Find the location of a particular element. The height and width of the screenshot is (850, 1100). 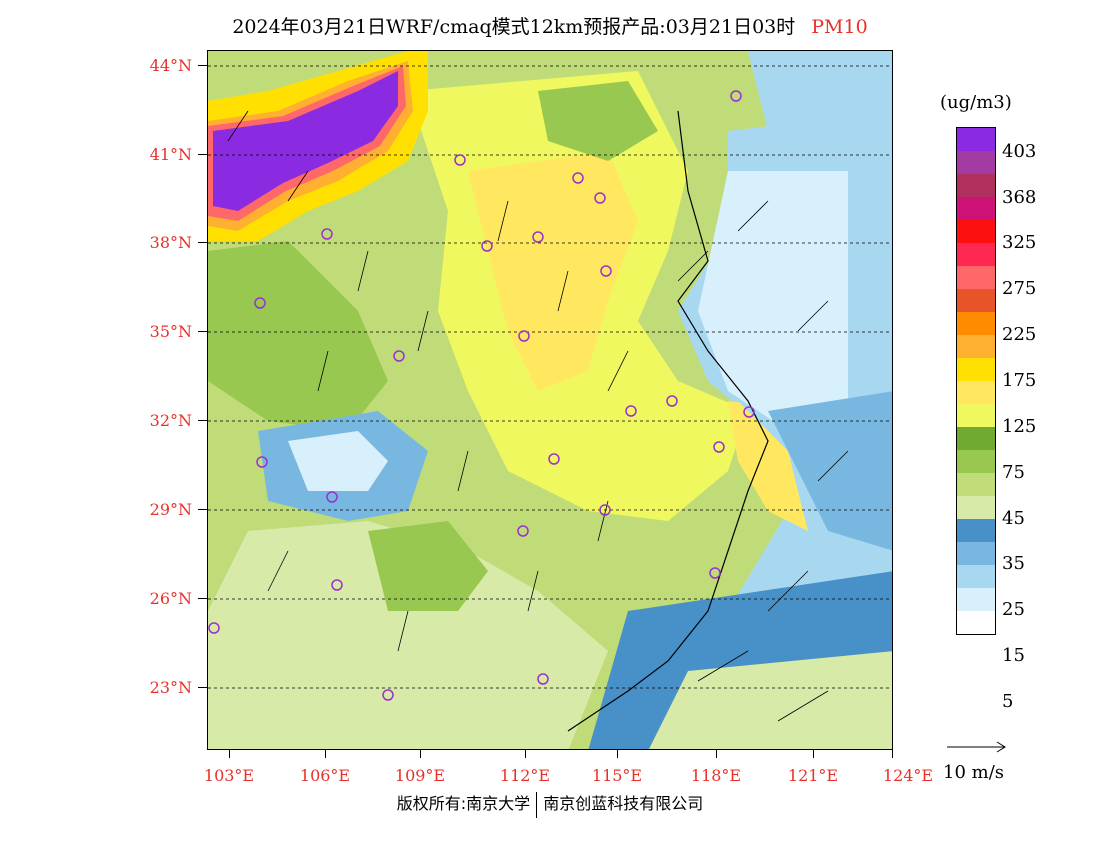

footer-divider is located at coordinates (537, 804).